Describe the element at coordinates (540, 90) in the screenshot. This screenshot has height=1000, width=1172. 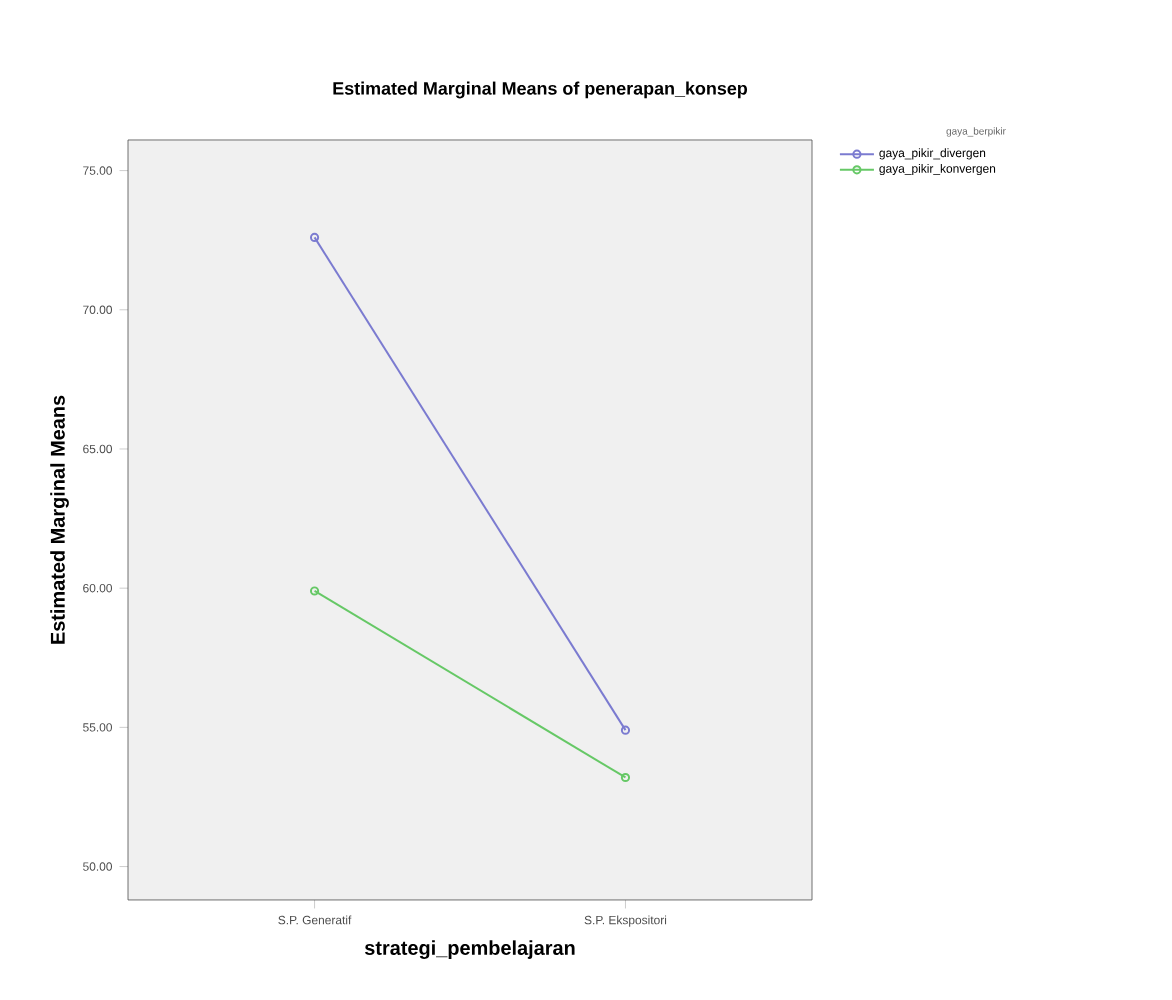
I see `chart-title: Estimated Marginal Means of penerapan_konsep` at that location.